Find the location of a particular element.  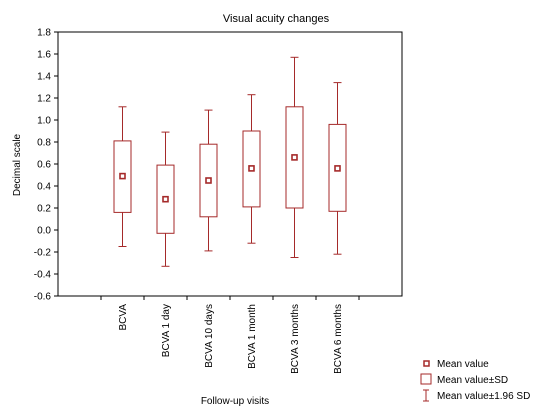

y-tick-label: -0.4 is located at coordinates (43, 275).